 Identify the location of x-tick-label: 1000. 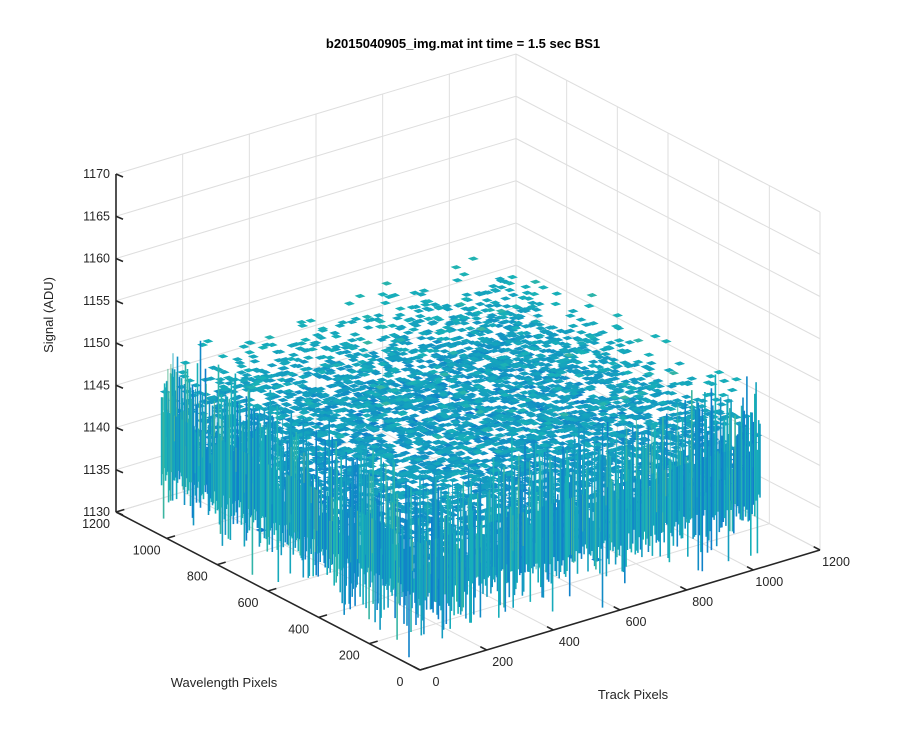
(769, 582).